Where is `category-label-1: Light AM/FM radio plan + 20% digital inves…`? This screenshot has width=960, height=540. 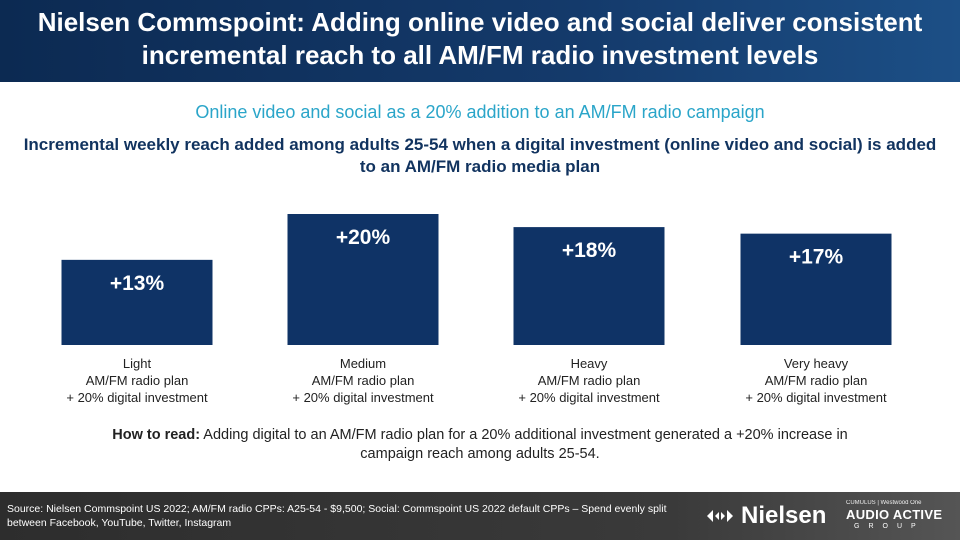
category-label-1: Light AM/FM radio plan + 20% digital inves… is located at coordinates (137, 380).